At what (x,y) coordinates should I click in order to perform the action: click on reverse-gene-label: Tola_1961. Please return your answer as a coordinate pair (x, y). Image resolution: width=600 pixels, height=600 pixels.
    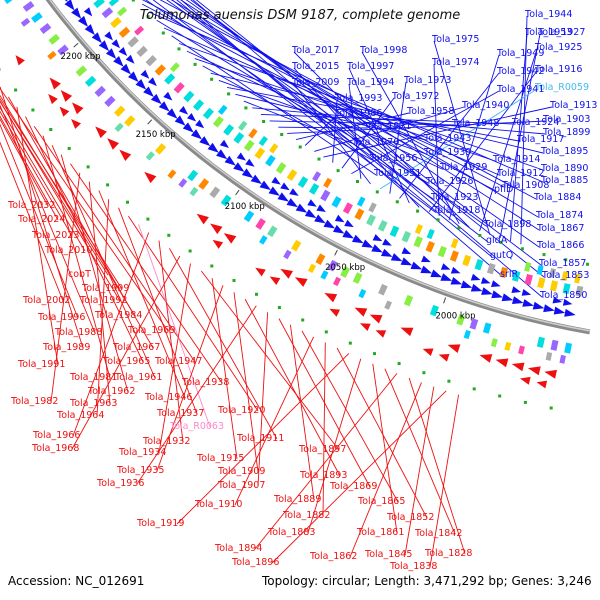
    Looking at the image, I should click on (138, 377).